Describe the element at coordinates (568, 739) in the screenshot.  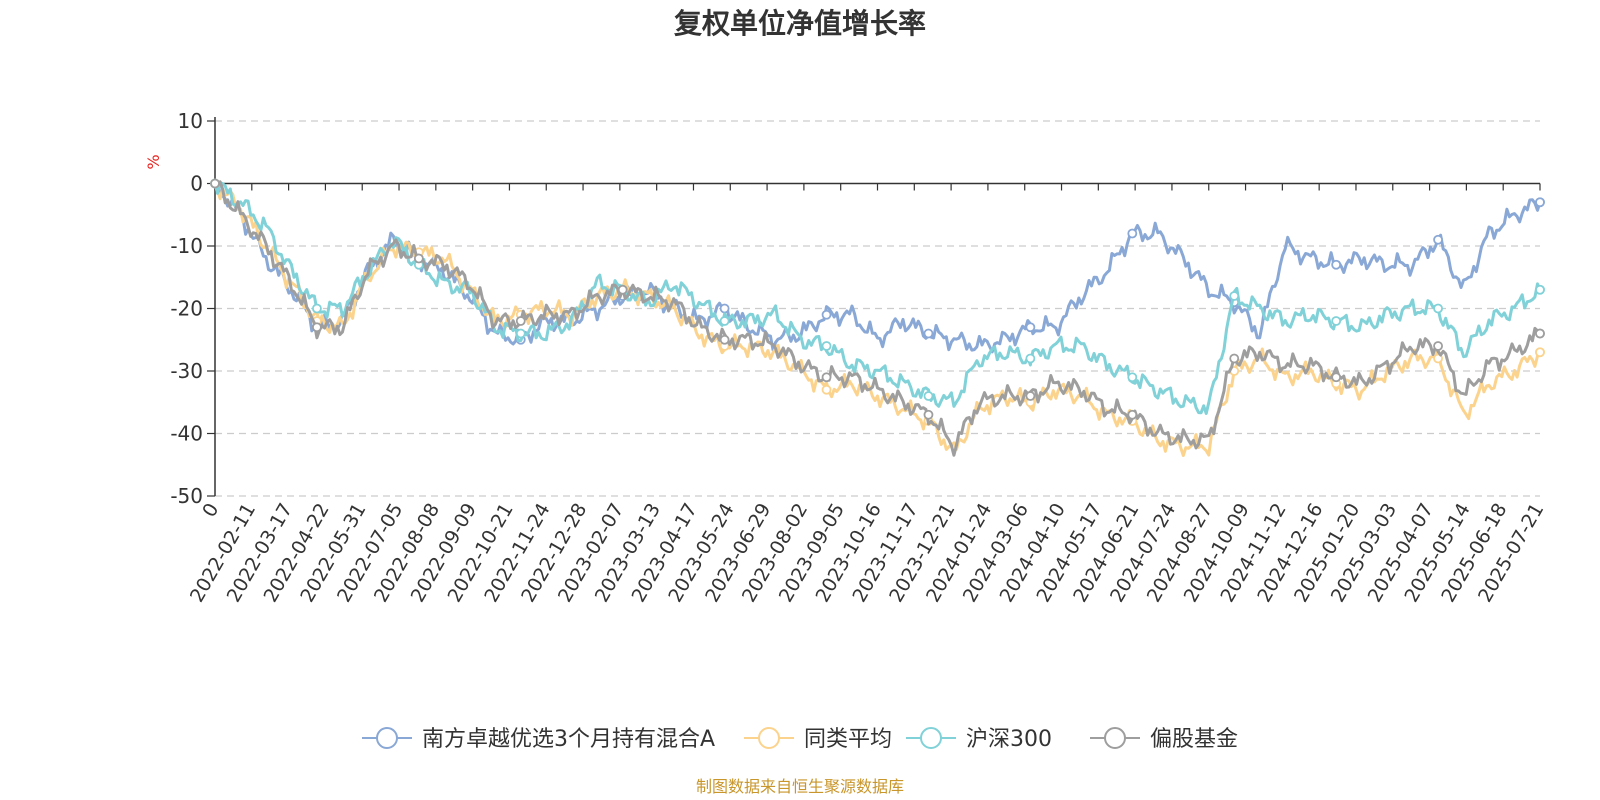
I see `legend-label: 南方卓越优选3个月持有混合A` at that location.